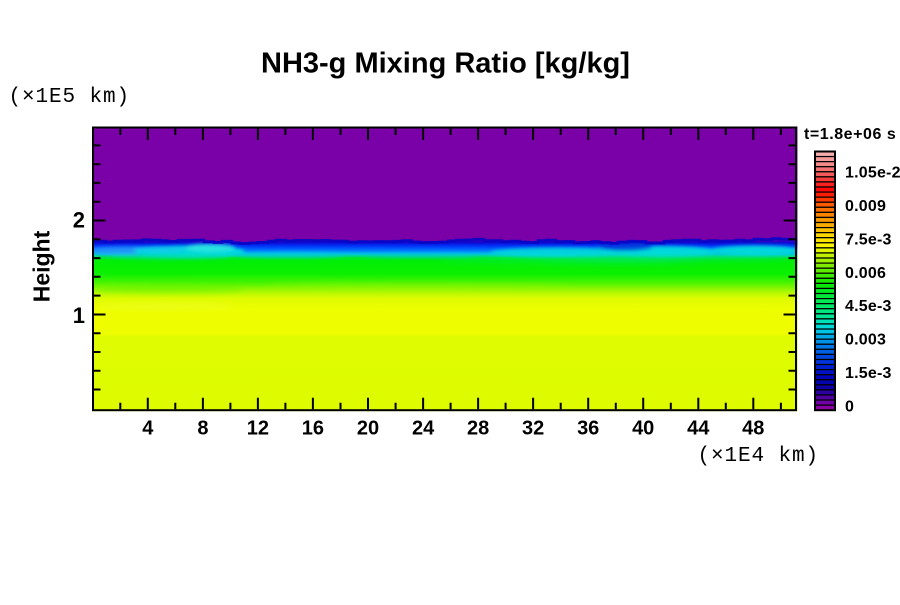  Describe the element at coordinates (753, 429) in the screenshot. I see `svg-text: 48` at that location.